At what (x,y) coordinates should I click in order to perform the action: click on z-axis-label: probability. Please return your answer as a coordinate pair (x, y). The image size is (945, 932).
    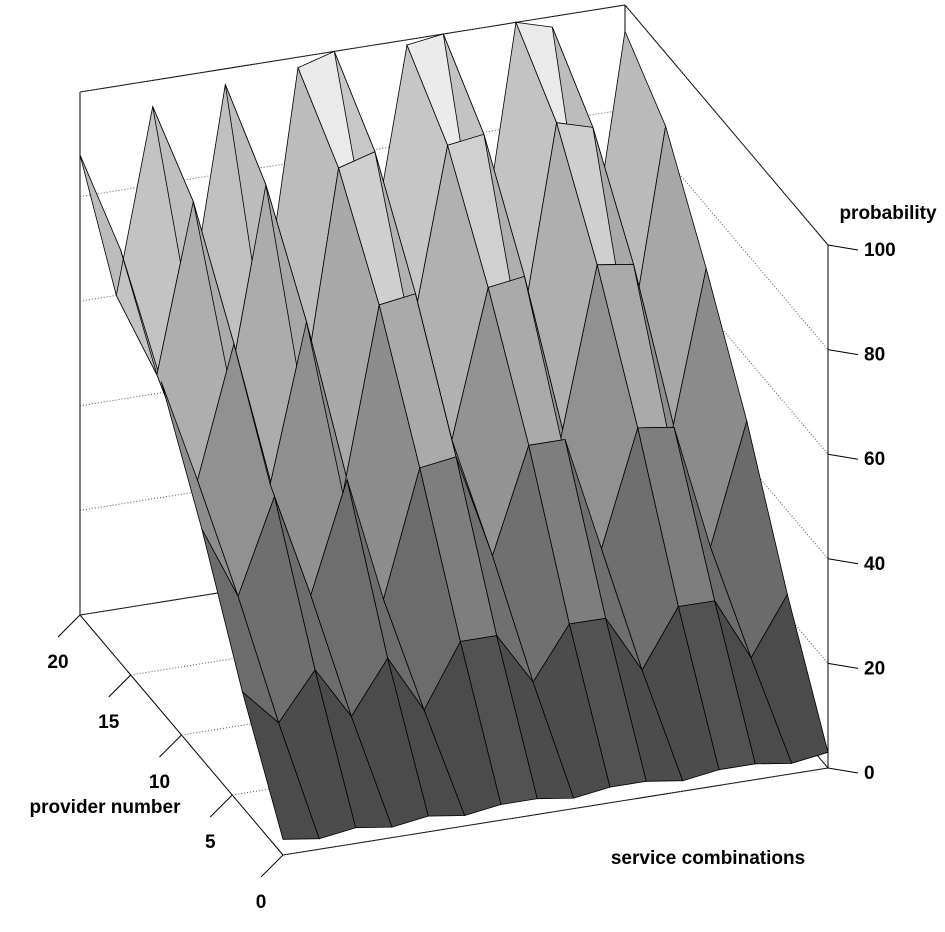
    Looking at the image, I should click on (888, 213).